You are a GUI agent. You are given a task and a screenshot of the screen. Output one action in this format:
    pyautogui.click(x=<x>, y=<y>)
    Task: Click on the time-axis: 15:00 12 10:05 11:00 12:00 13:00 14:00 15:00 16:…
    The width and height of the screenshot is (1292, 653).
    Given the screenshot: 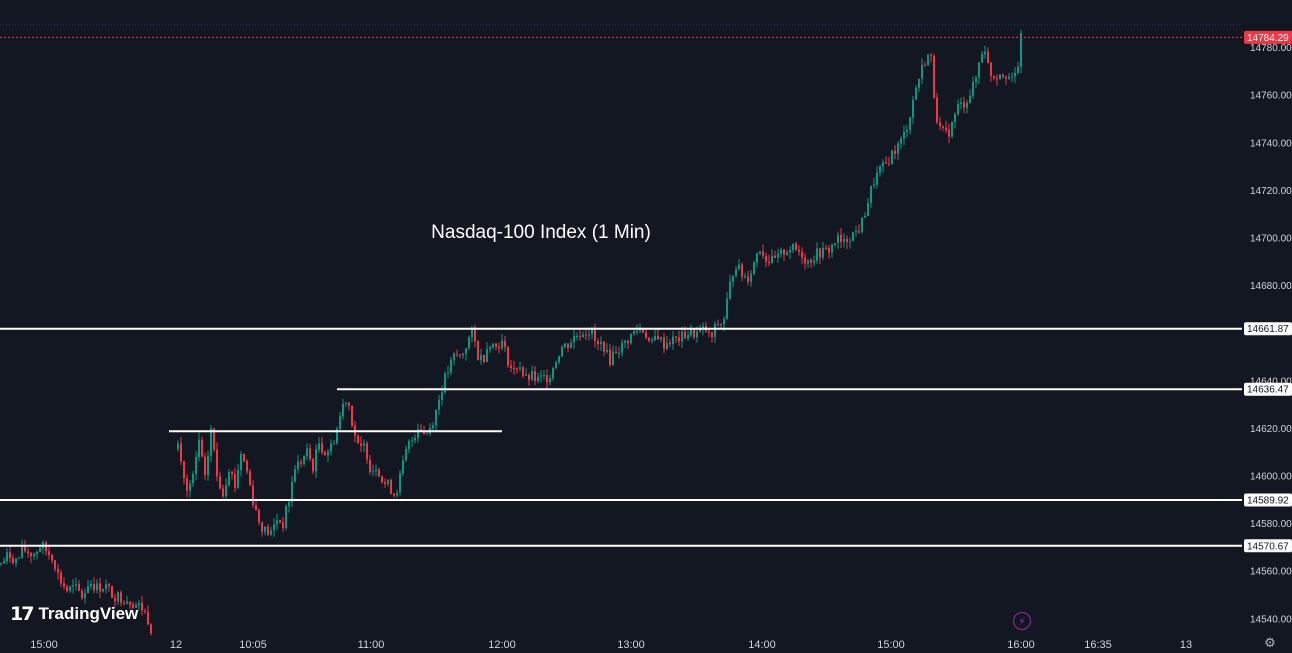 What is the action you would take?
    pyautogui.click(x=611, y=645)
    